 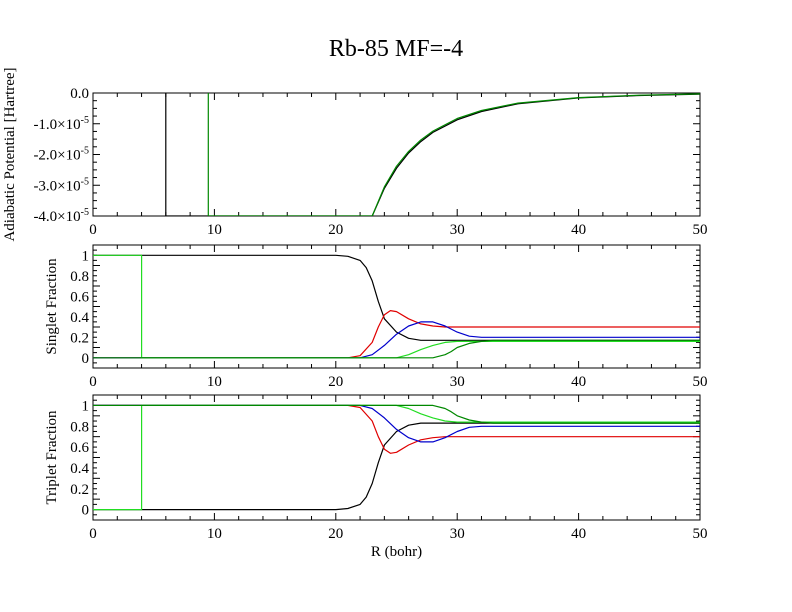 What do you see at coordinates (93, 382) in the screenshot?
I see `singlet-xtick-label: 0` at bounding box center [93, 382].